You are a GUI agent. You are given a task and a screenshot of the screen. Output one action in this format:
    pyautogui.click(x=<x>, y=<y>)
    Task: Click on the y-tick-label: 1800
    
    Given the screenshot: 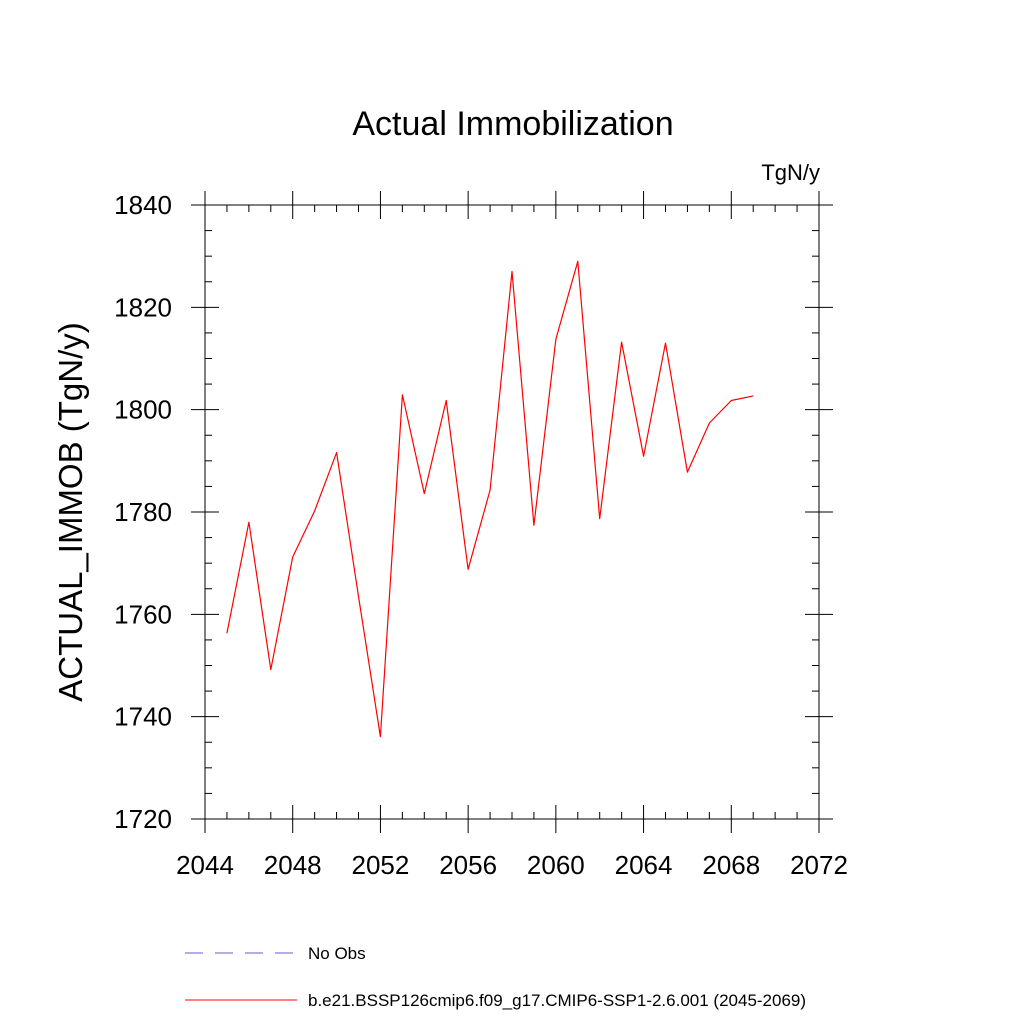 What is the action you would take?
    pyautogui.click(x=143, y=410)
    